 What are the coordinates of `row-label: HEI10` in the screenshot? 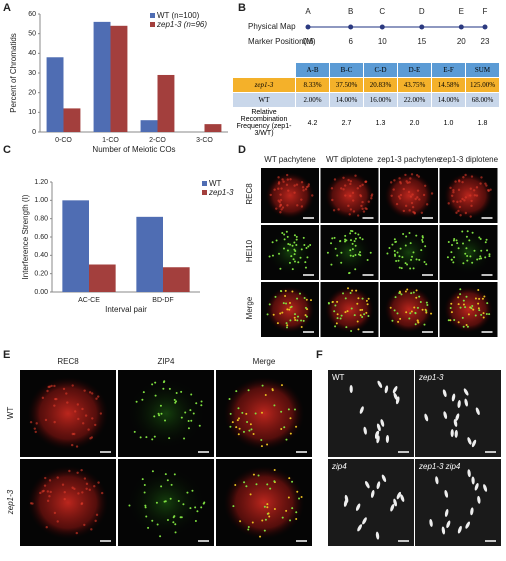 It's located at (249, 250).